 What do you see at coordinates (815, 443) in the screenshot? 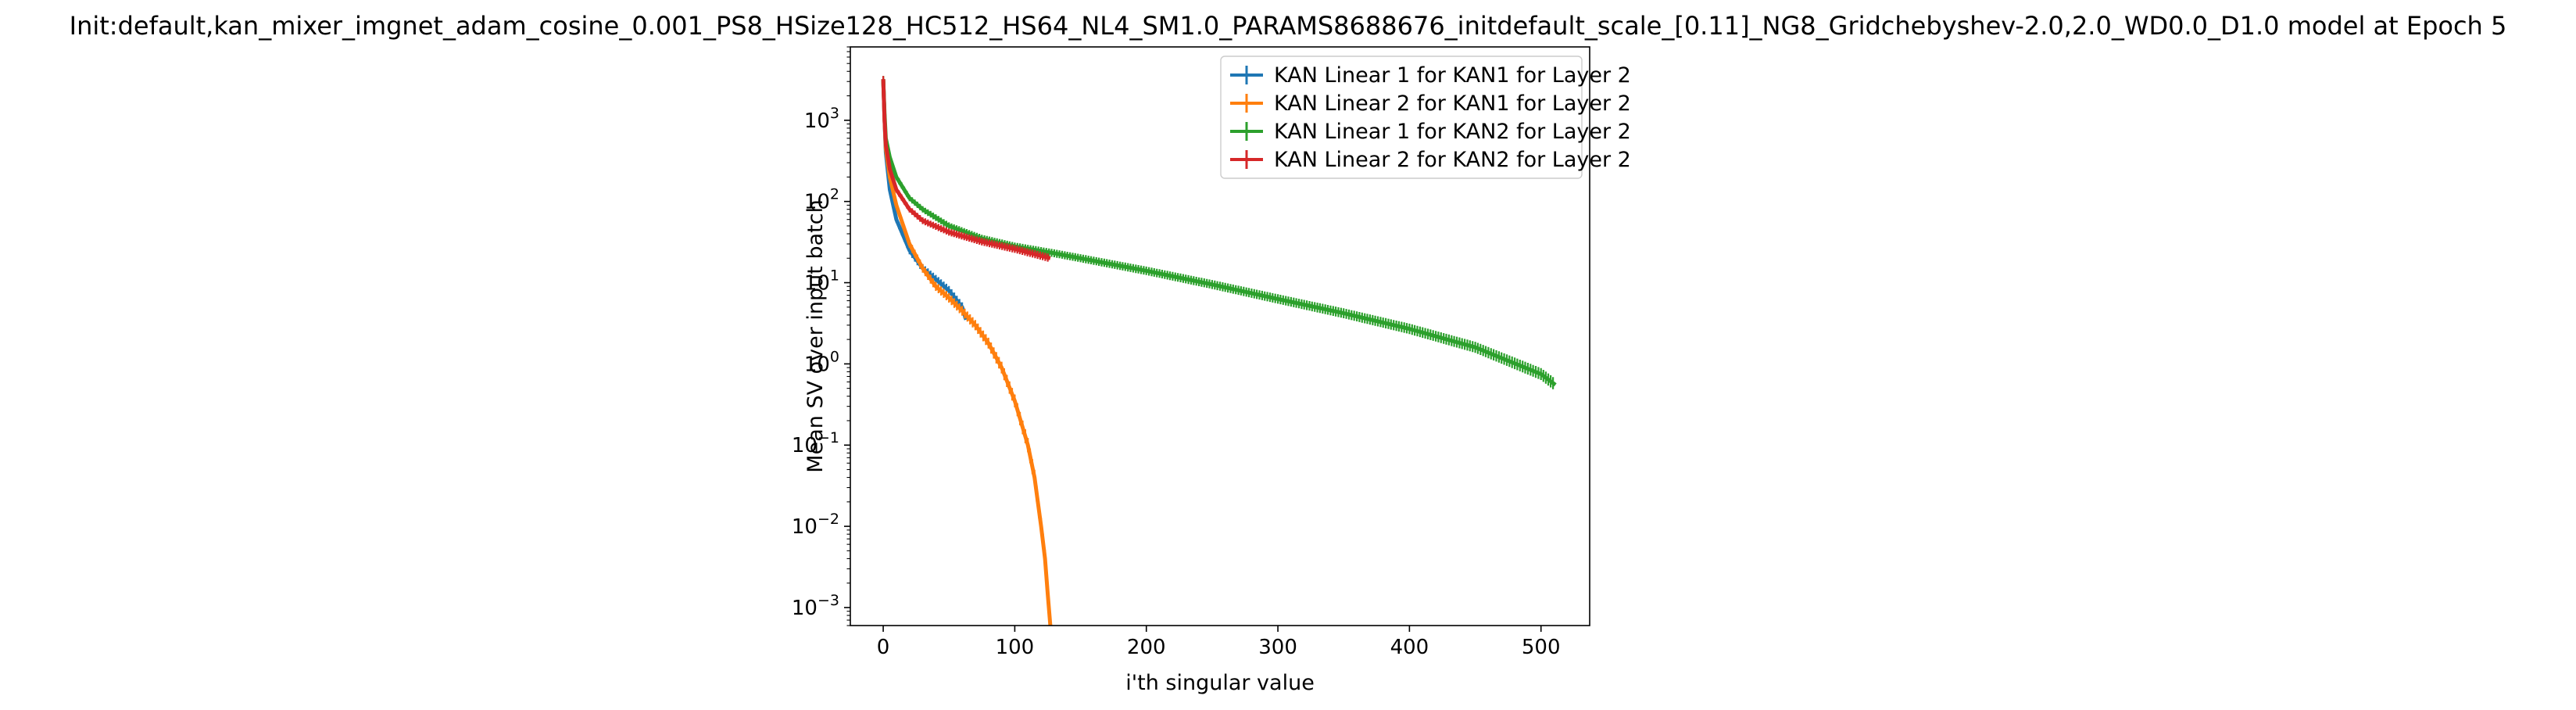
I see `y-tick-label: 10⁻¹` at bounding box center [815, 443].